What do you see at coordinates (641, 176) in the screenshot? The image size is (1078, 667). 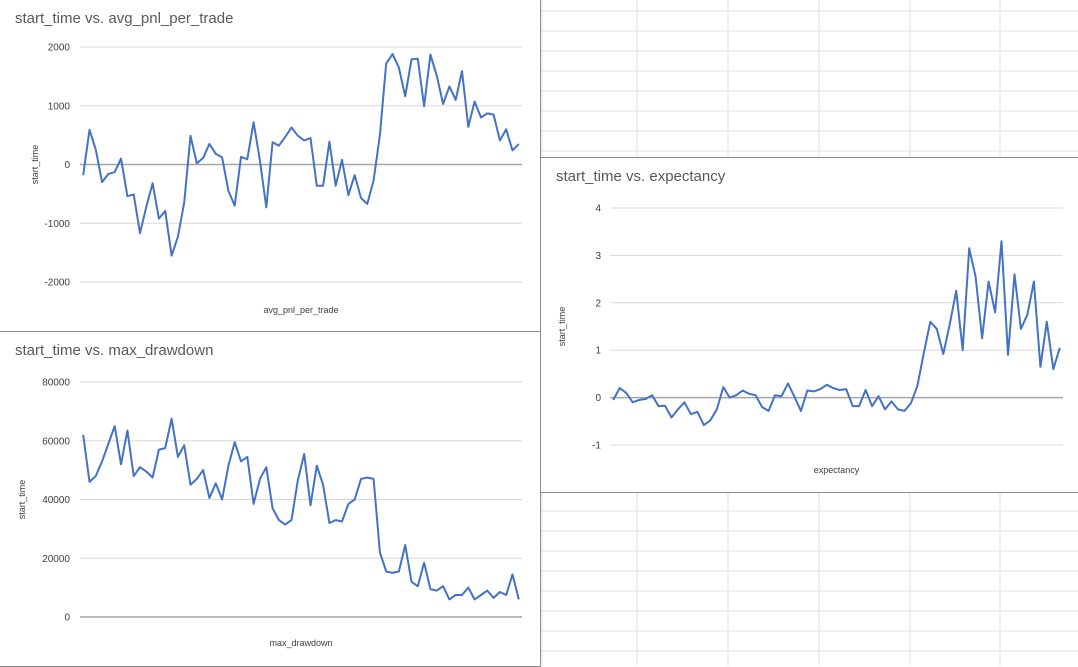 I see `chart-title: start_time vs. expectancy` at bounding box center [641, 176].